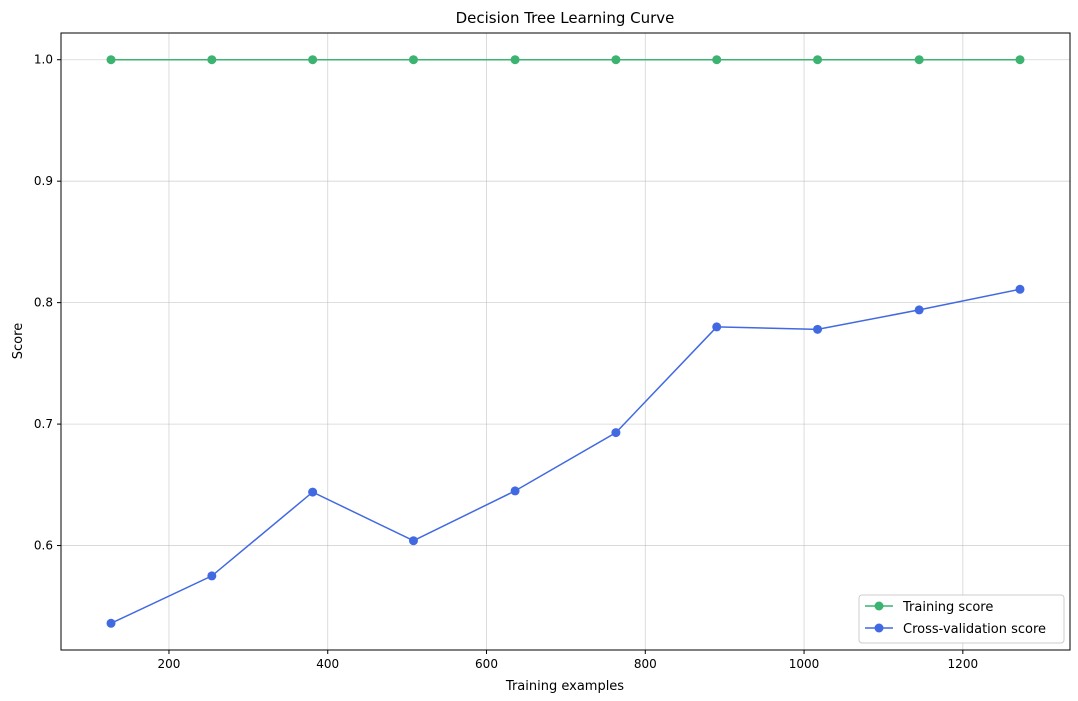 This screenshot has width=1078, height=701. What do you see at coordinates (486, 664) in the screenshot?
I see `x-tick-label: 600` at bounding box center [486, 664].